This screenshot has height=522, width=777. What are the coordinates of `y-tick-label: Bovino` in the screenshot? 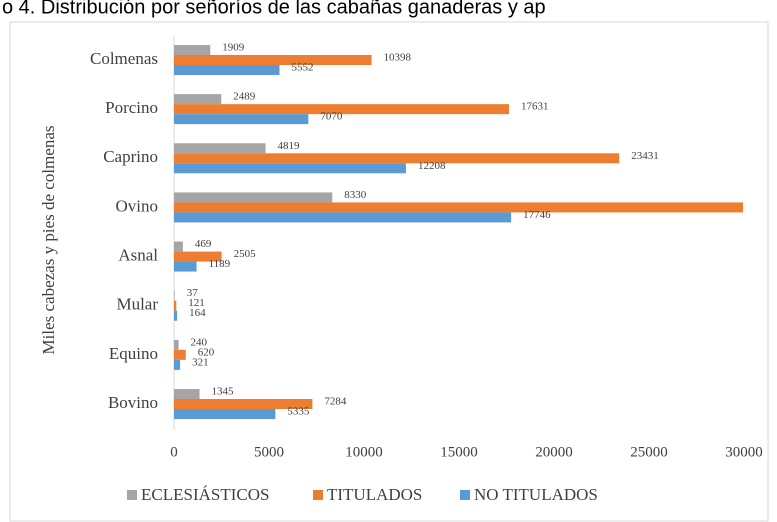 It's located at (133, 402).